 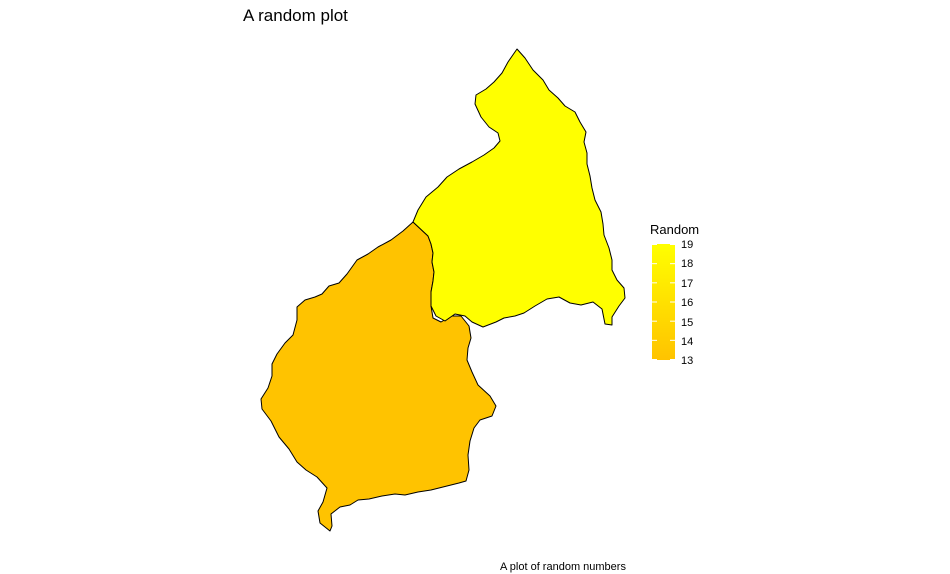 What do you see at coordinates (563, 567) in the screenshot?
I see `plot-caption: A plot of random numbers` at bounding box center [563, 567].